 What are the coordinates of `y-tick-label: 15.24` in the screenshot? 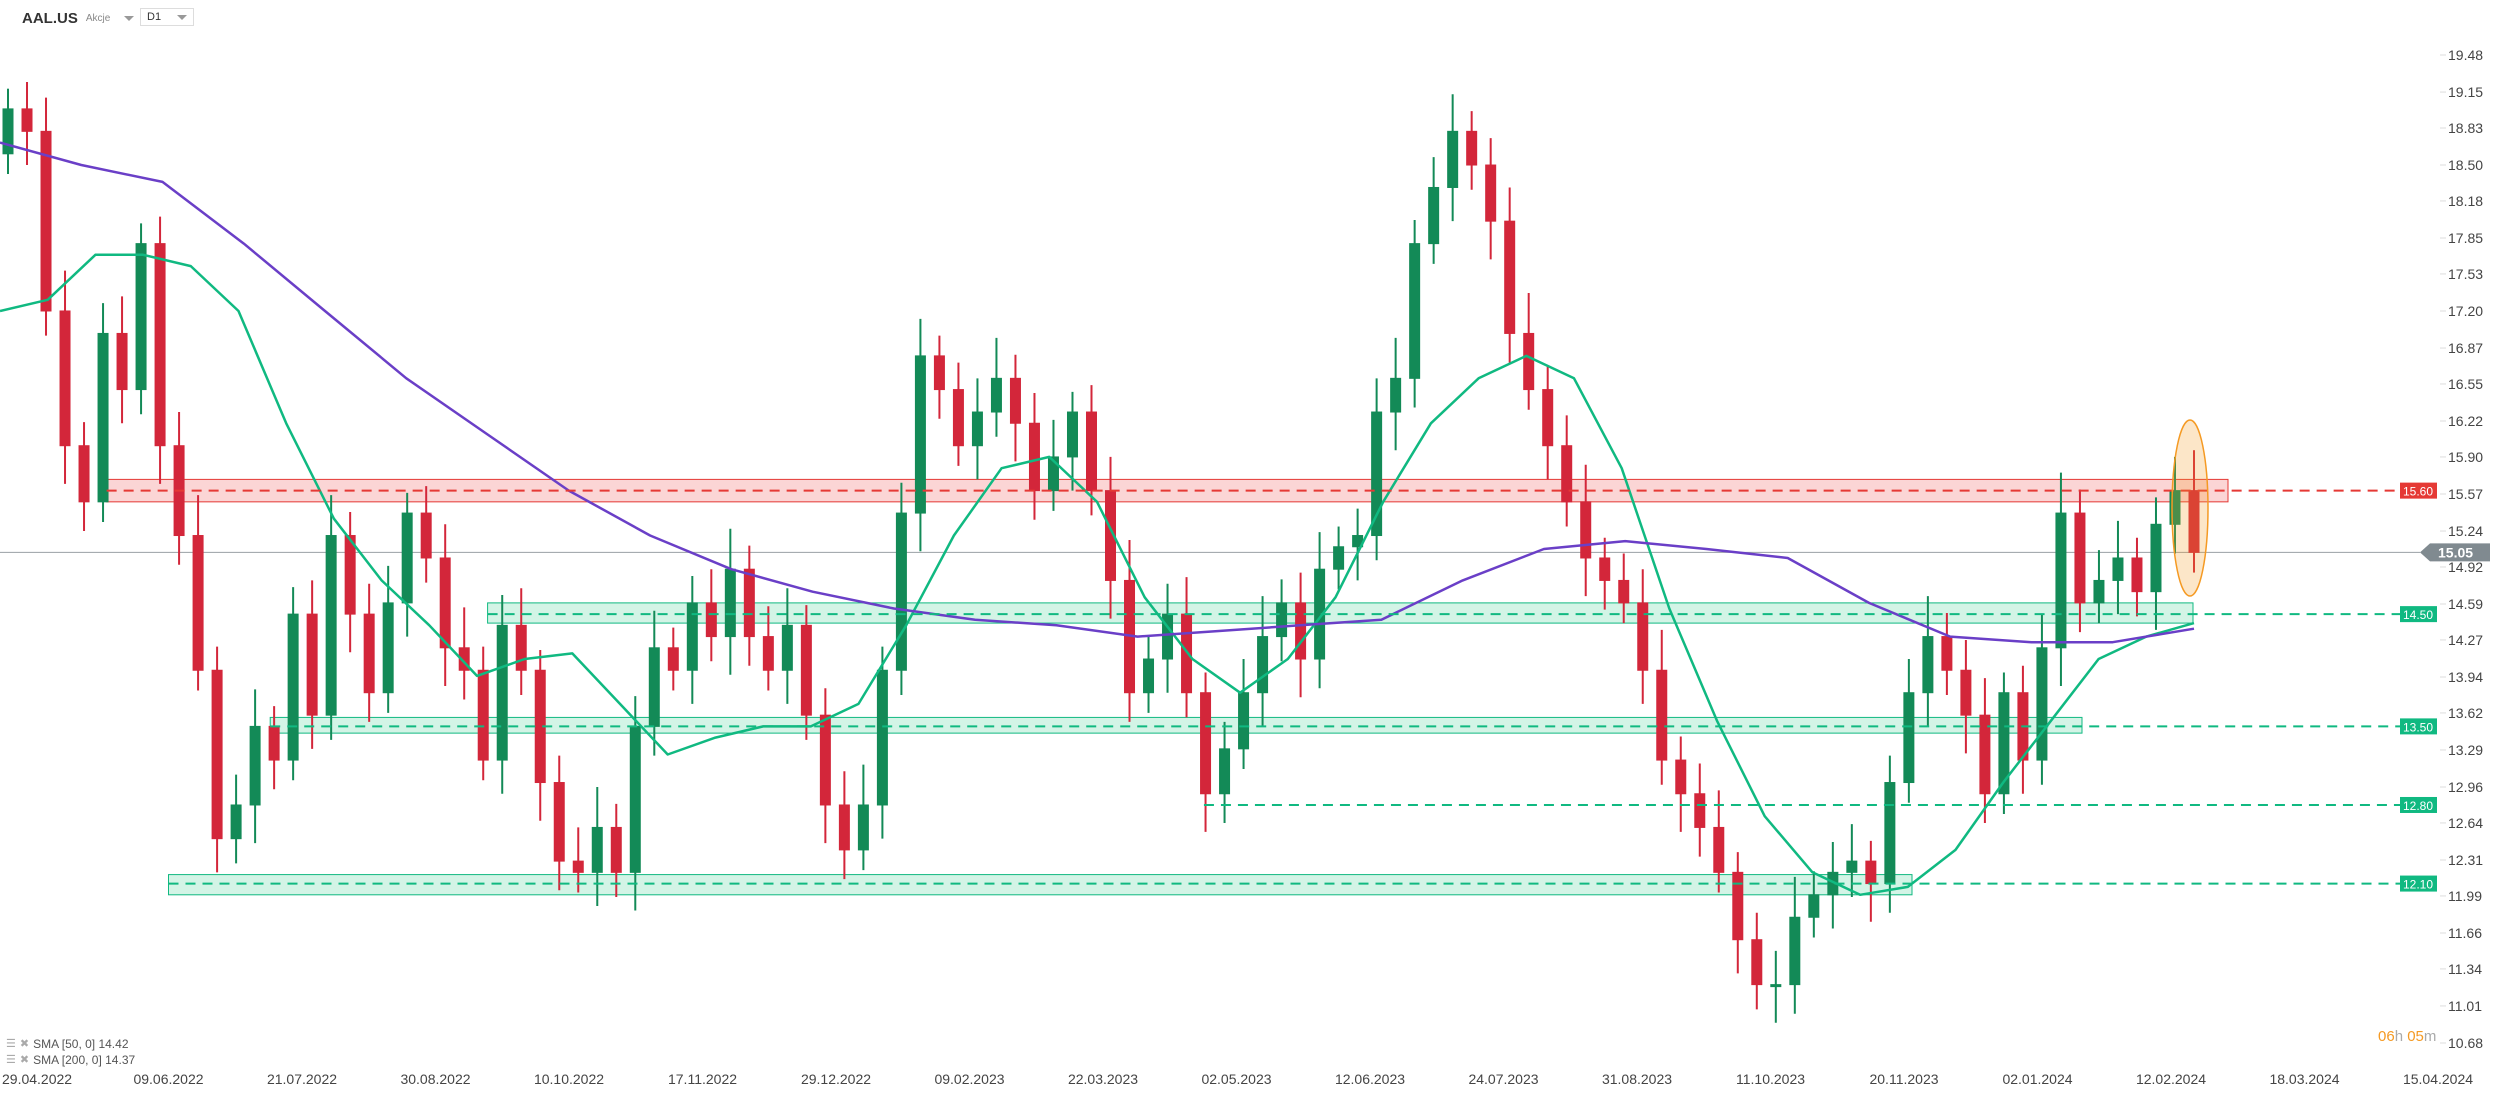 It's located at (2465, 531).